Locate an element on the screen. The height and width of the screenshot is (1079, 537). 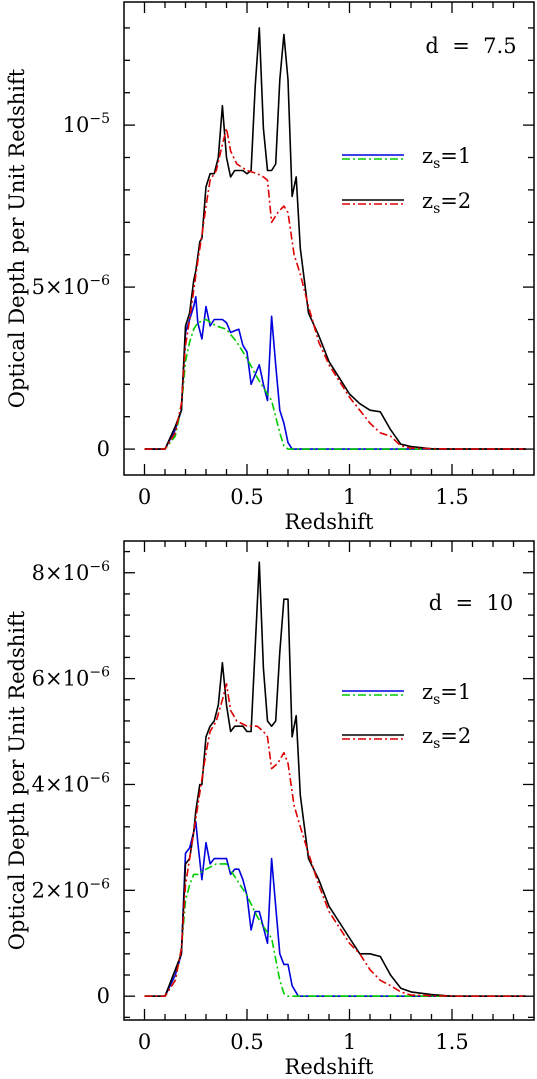
y-tick-label: 8×10⁻⁶ is located at coordinates (71, 572).